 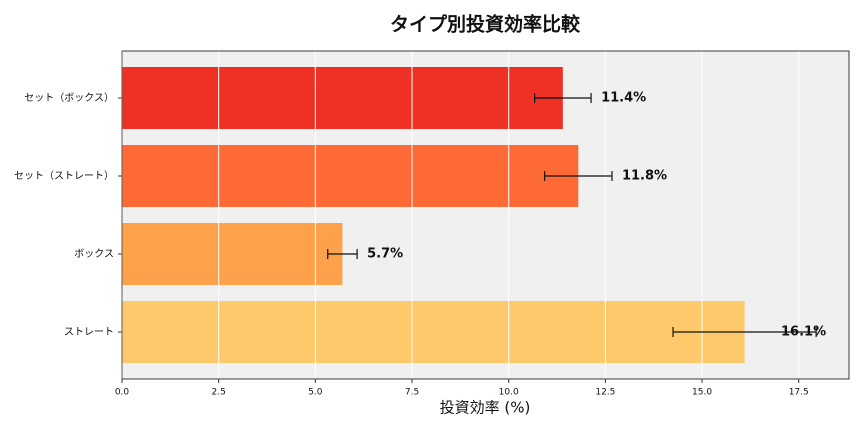 What do you see at coordinates (644, 176) in the screenshot?
I see `value-label: 11.8%` at bounding box center [644, 176].